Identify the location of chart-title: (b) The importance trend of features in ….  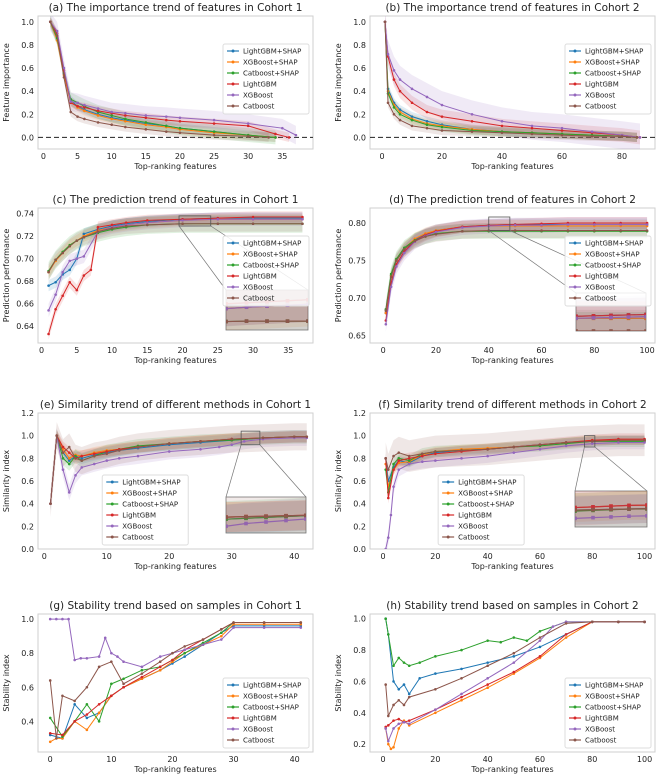
(512, 8).